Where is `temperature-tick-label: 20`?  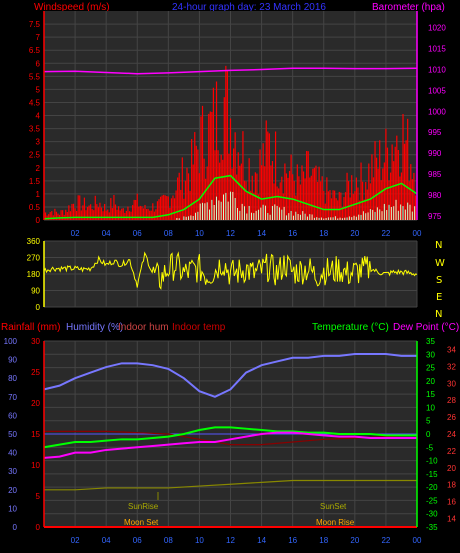 temperature-tick-label: 20 is located at coordinates (430, 381).